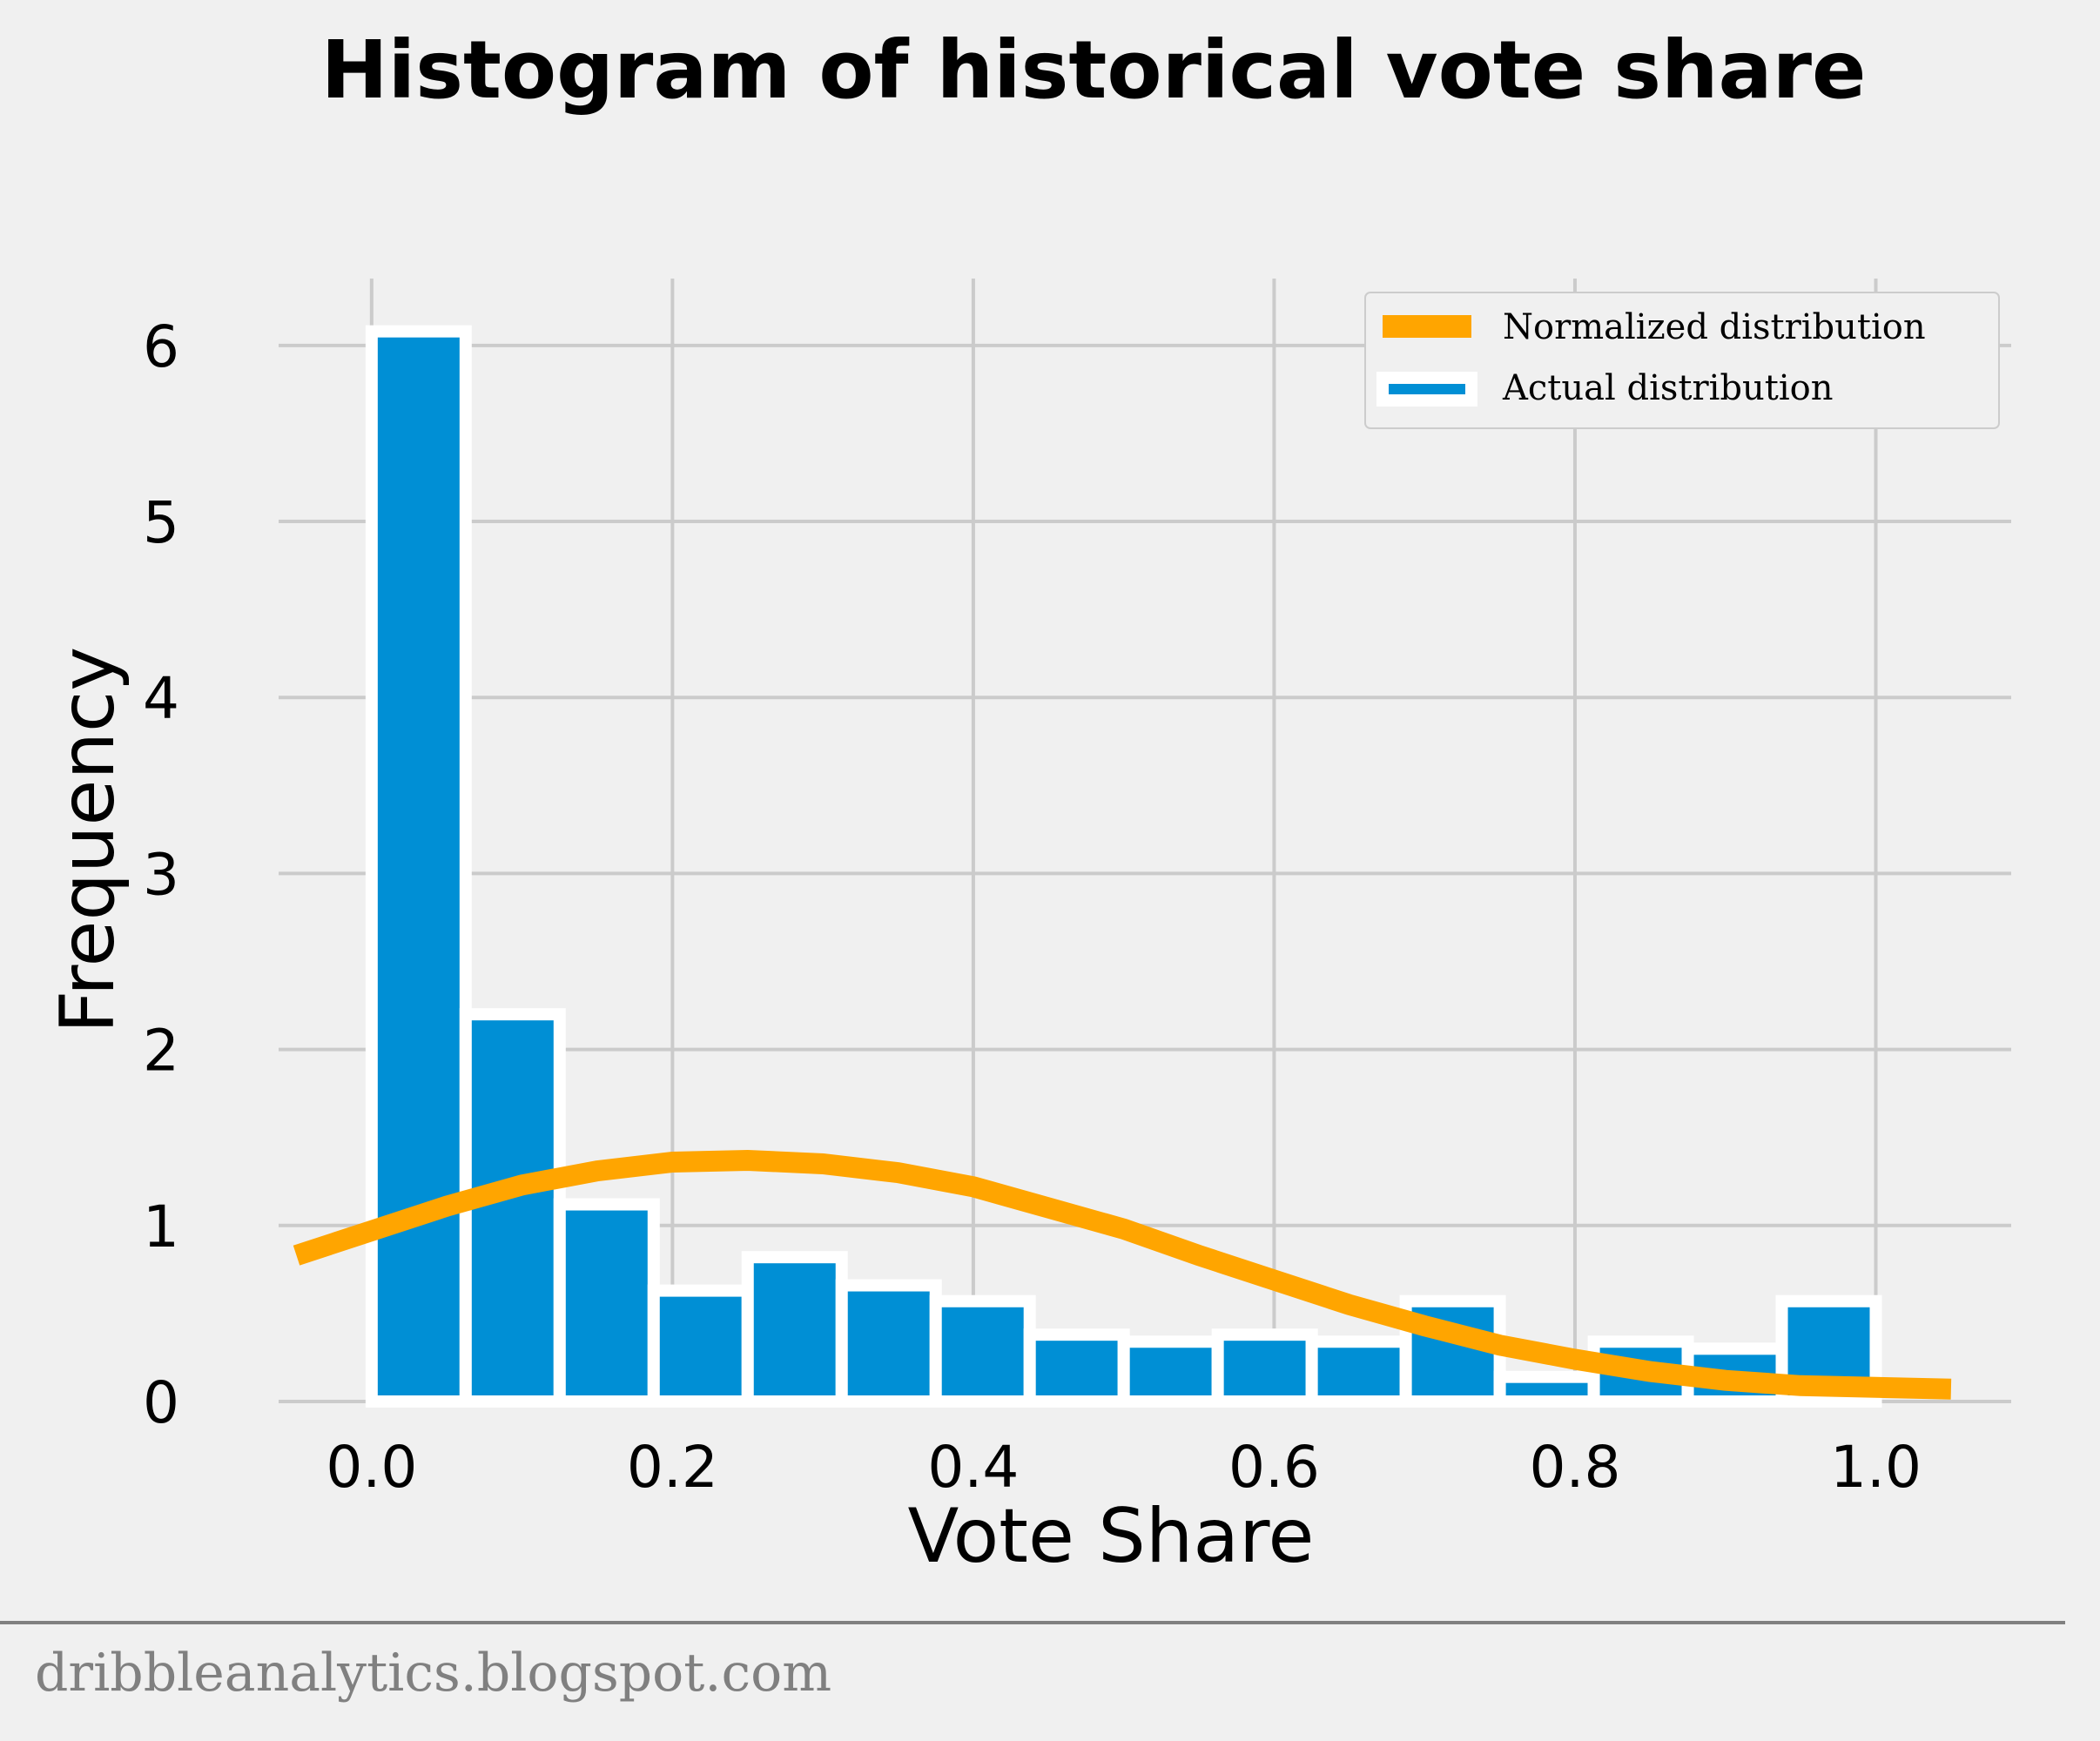 The height and width of the screenshot is (1741, 2100). I want to click on y-tick-label-3: 3, so click(161, 874).